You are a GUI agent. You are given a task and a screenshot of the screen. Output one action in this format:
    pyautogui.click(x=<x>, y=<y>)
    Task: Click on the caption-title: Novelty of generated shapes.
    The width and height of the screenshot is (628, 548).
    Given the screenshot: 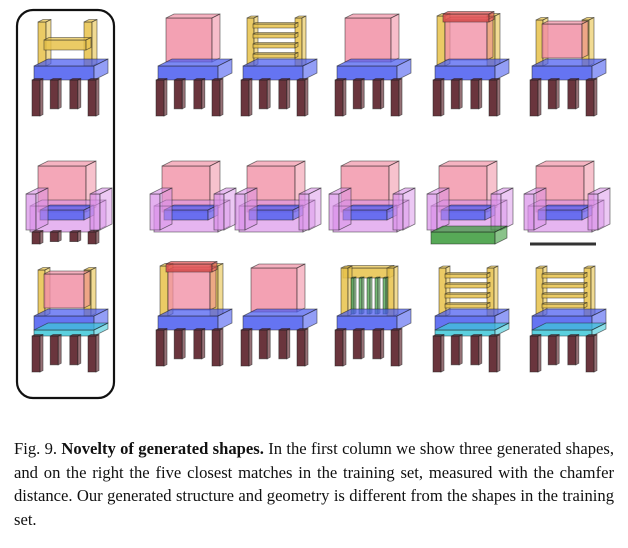 What is the action you would take?
    pyautogui.click(x=162, y=448)
    